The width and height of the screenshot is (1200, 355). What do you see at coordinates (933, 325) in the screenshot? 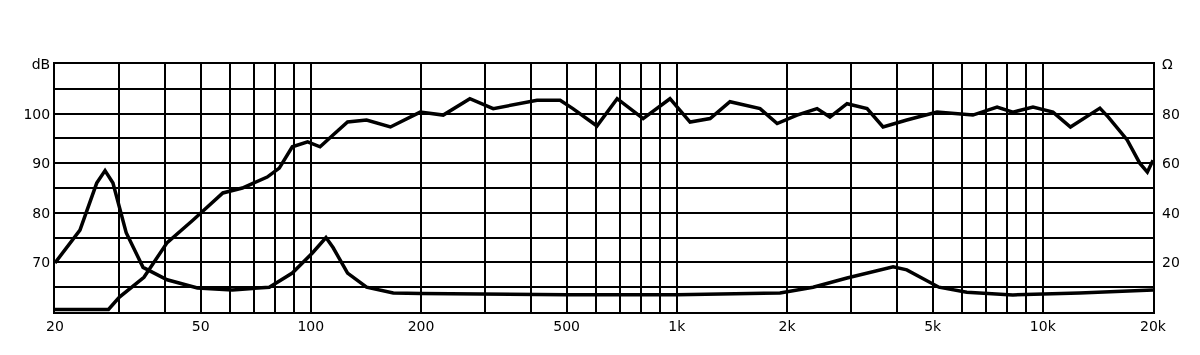
I see `x-tick-label: 5k` at bounding box center [933, 325].